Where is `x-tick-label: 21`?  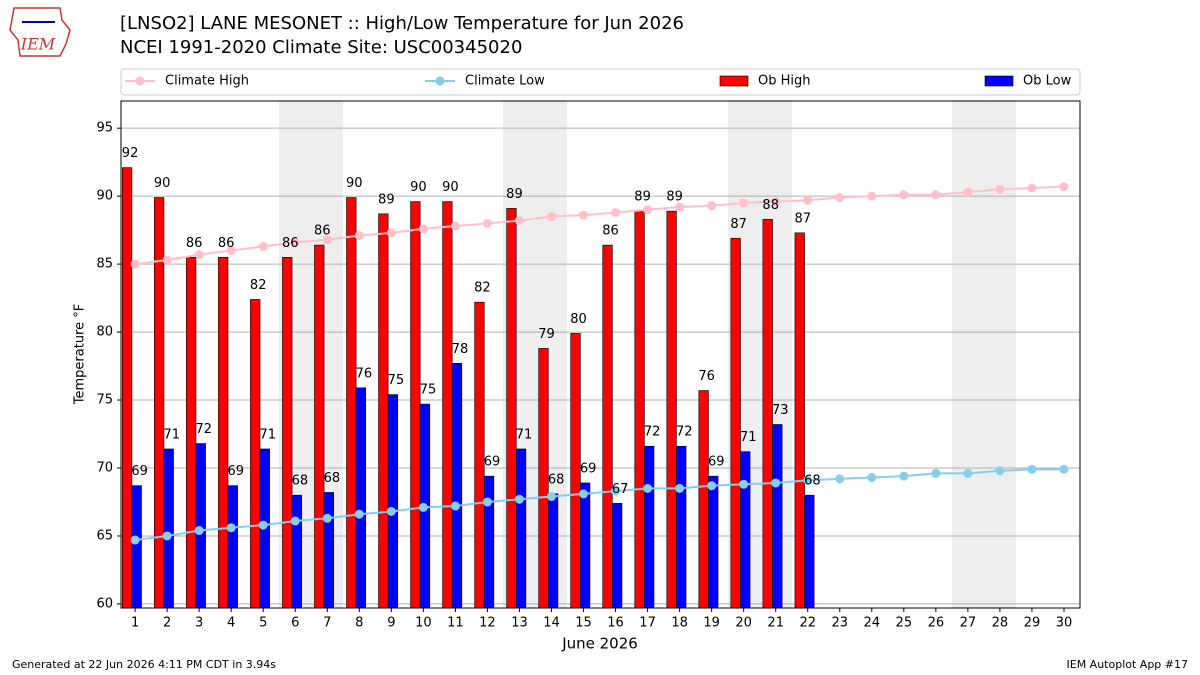 x-tick-label: 21 is located at coordinates (775, 623).